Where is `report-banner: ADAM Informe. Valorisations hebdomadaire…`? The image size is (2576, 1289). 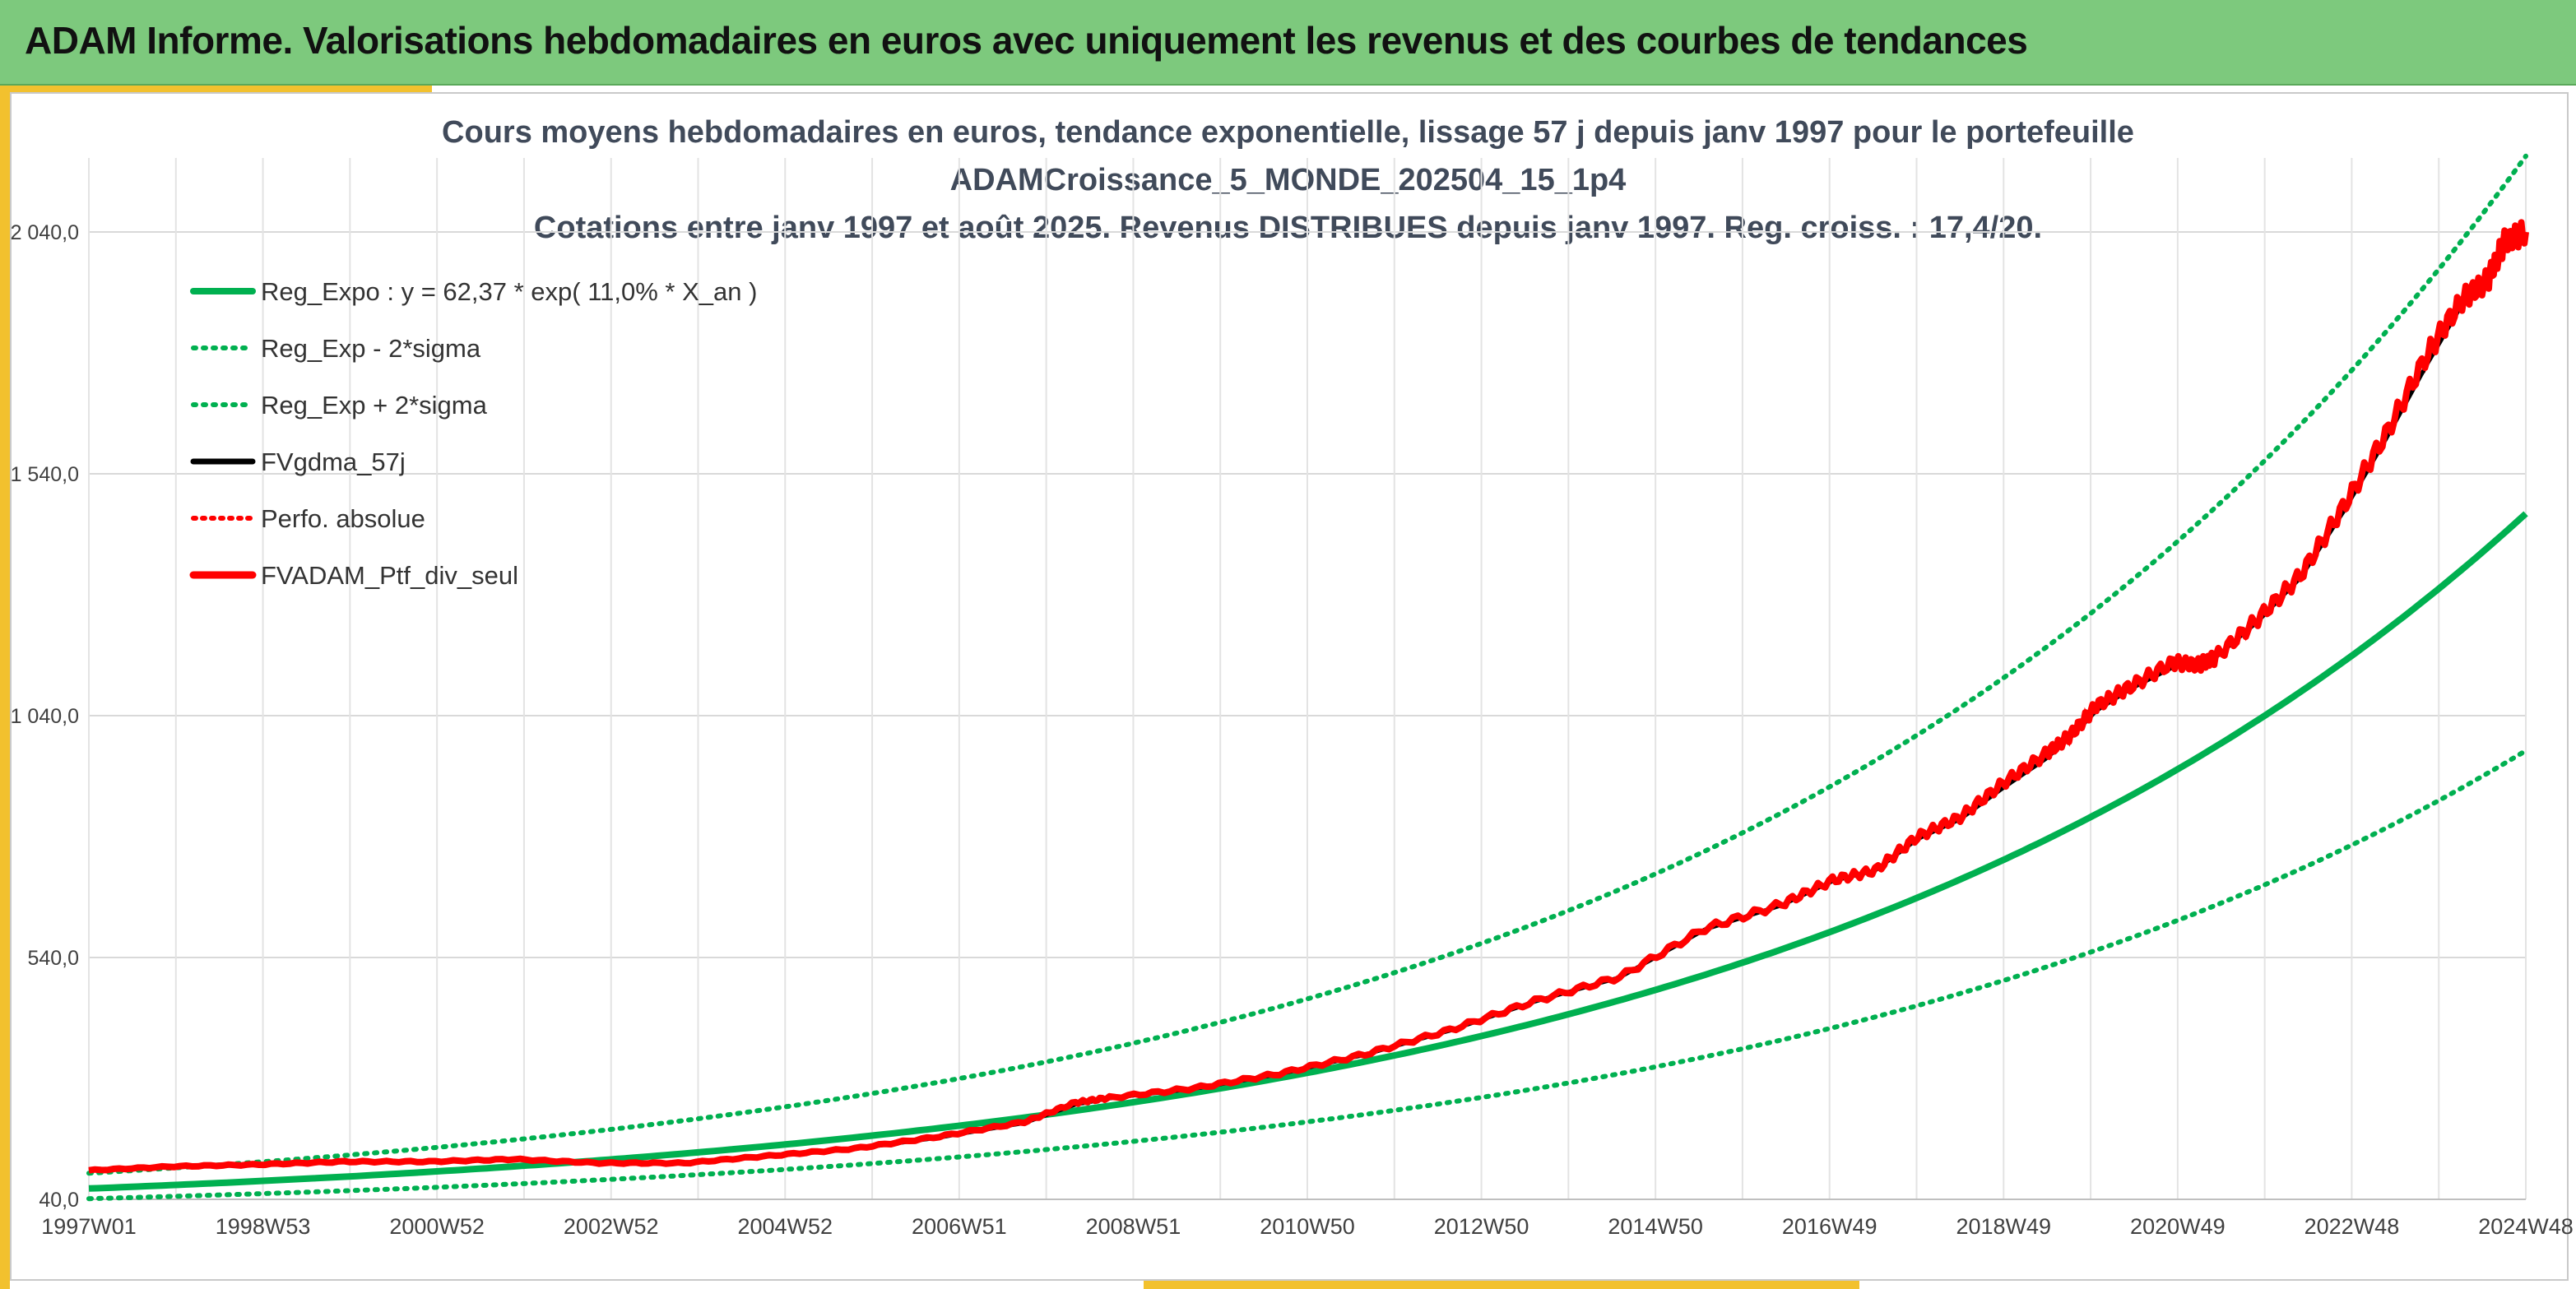
report-banner: ADAM Informe. Valorisations hebdomadaire… is located at coordinates (1288, 43).